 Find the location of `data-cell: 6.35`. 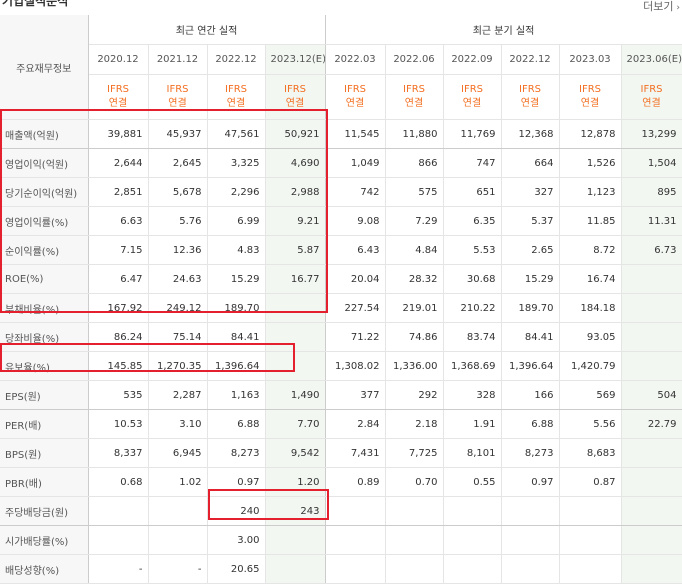

data-cell: 6.35 is located at coordinates (472, 221).